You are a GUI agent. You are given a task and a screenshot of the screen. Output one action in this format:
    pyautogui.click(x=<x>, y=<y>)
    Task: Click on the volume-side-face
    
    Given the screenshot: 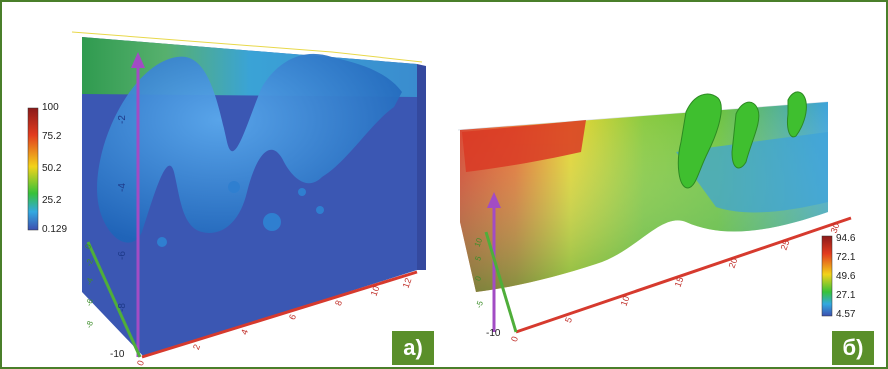 What is the action you would take?
    pyautogui.click(x=421, y=167)
    